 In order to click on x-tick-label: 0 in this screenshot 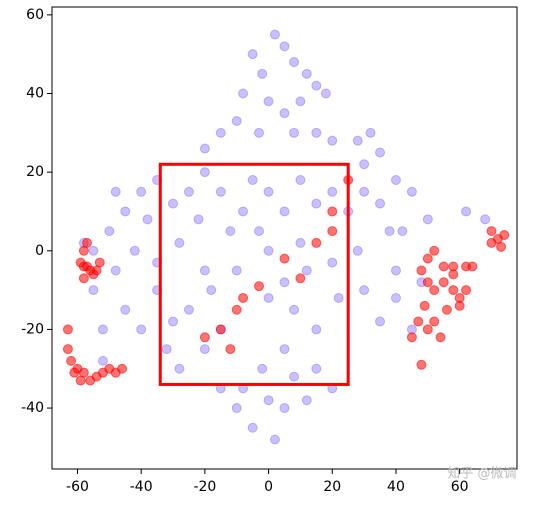, I will do `click(268, 487)`.